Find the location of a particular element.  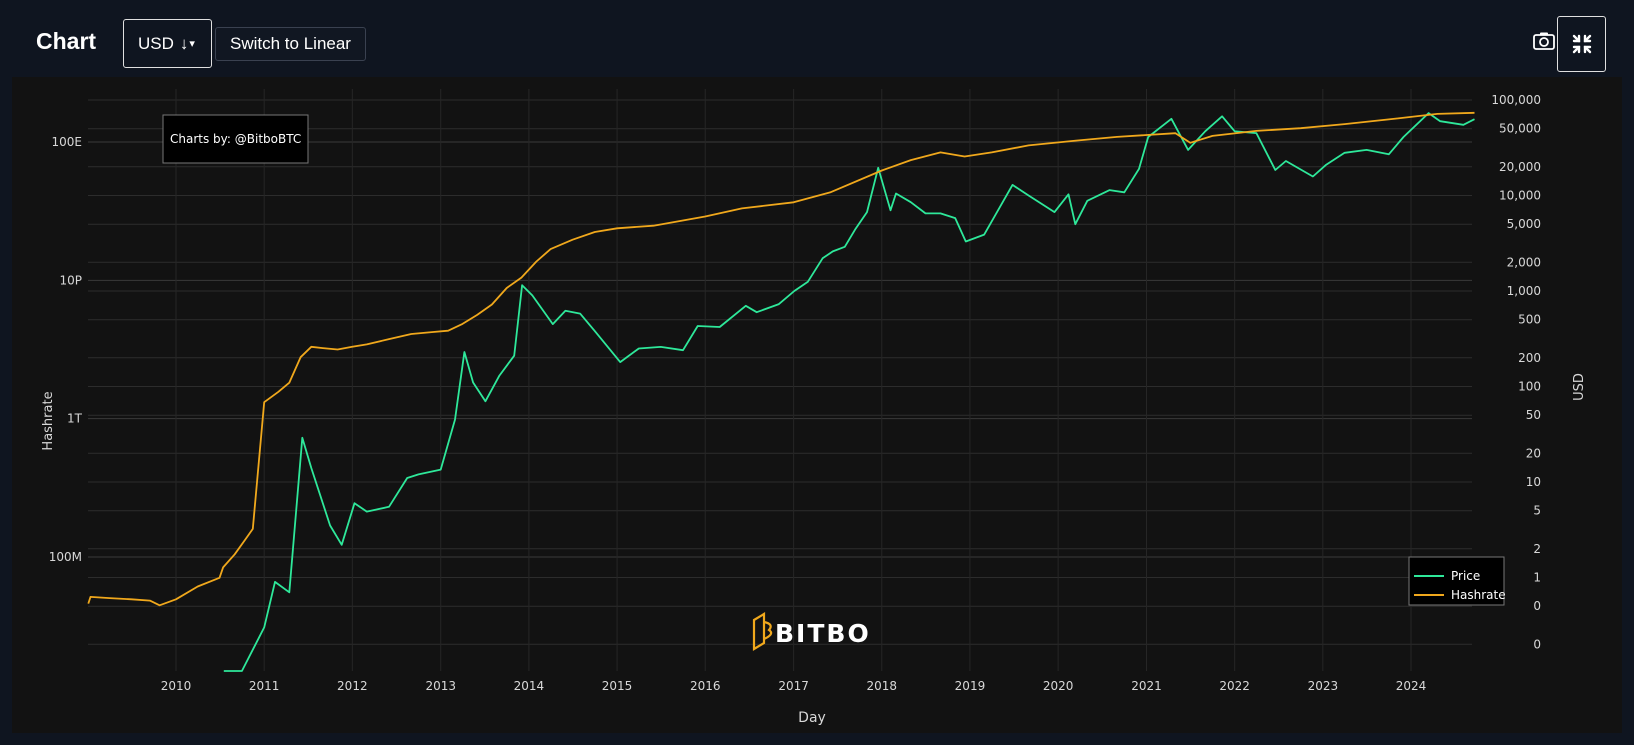

bitbo-logo: BITBO is located at coordinates (811, 631).